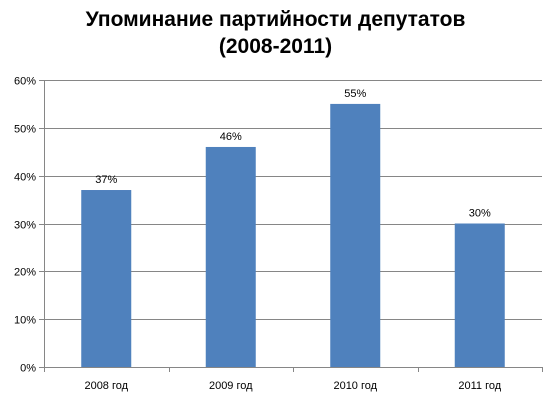 This screenshot has height=405, width=551. I want to click on x-tick-label: 2008 год, so click(106, 386).